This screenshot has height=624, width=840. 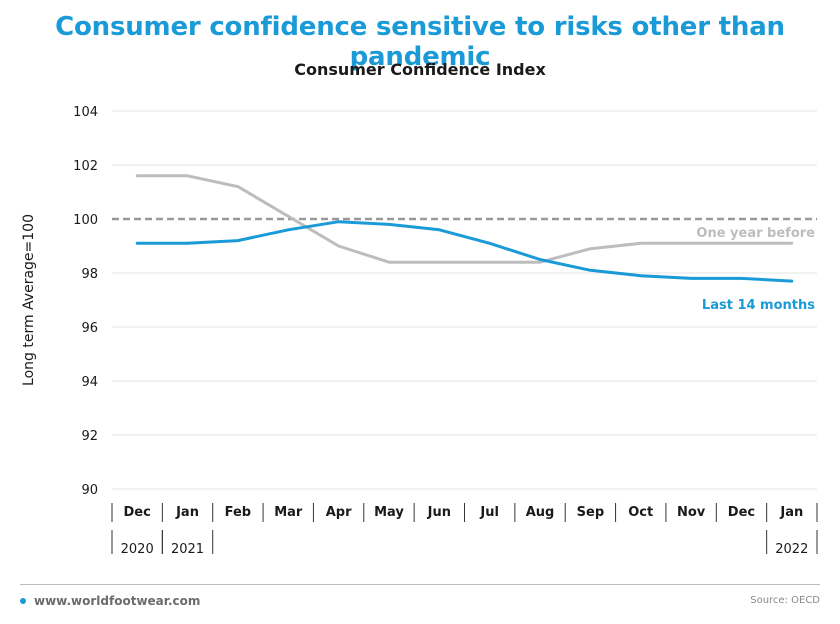 What do you see at coordinates (785, 600) in the screenshot?
I see `footer-source: Source: OECD` at bounding box center [785, 600].